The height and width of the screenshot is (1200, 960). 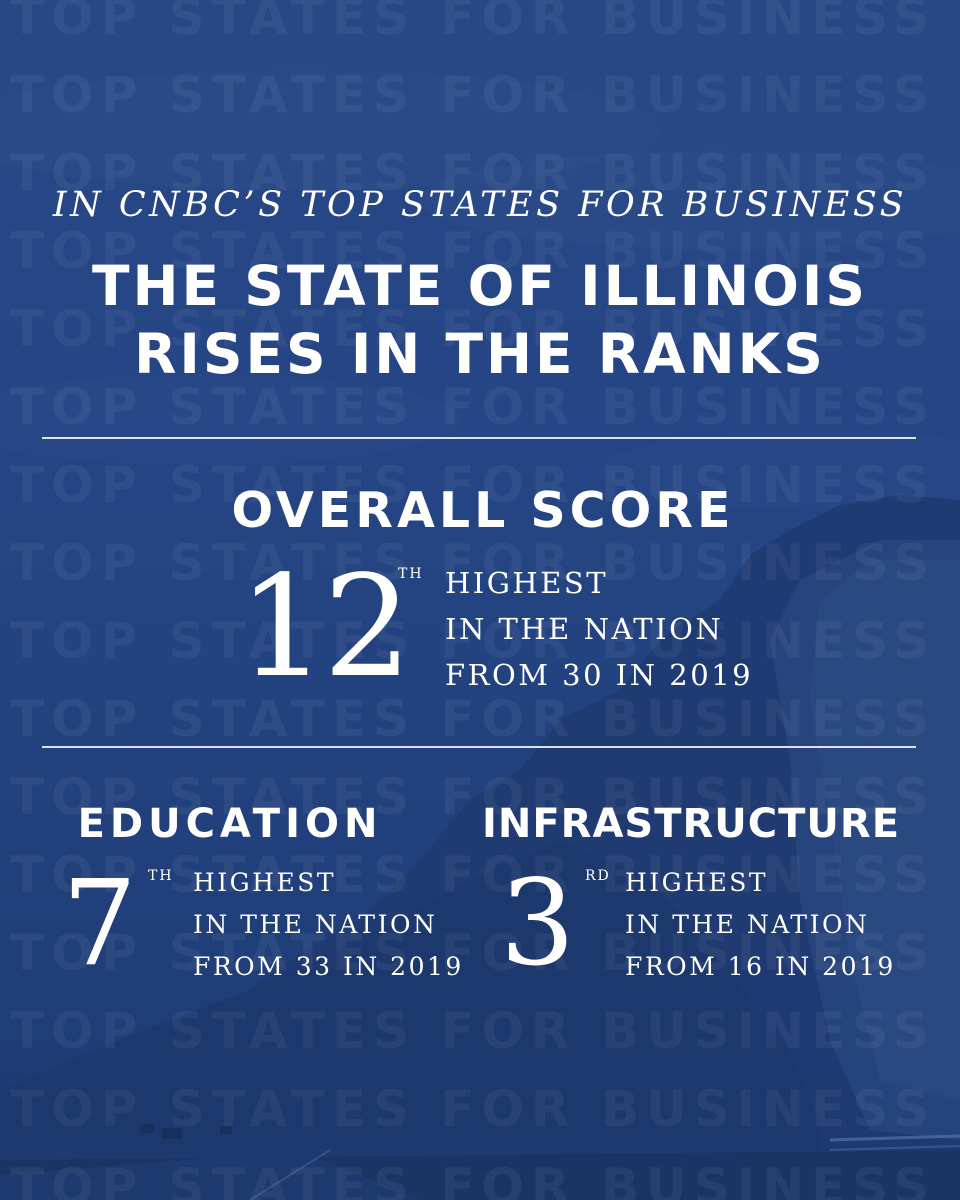 I want to click on infrastructure-title: INFRASTRUCTURE, so click(x=691, y=824).